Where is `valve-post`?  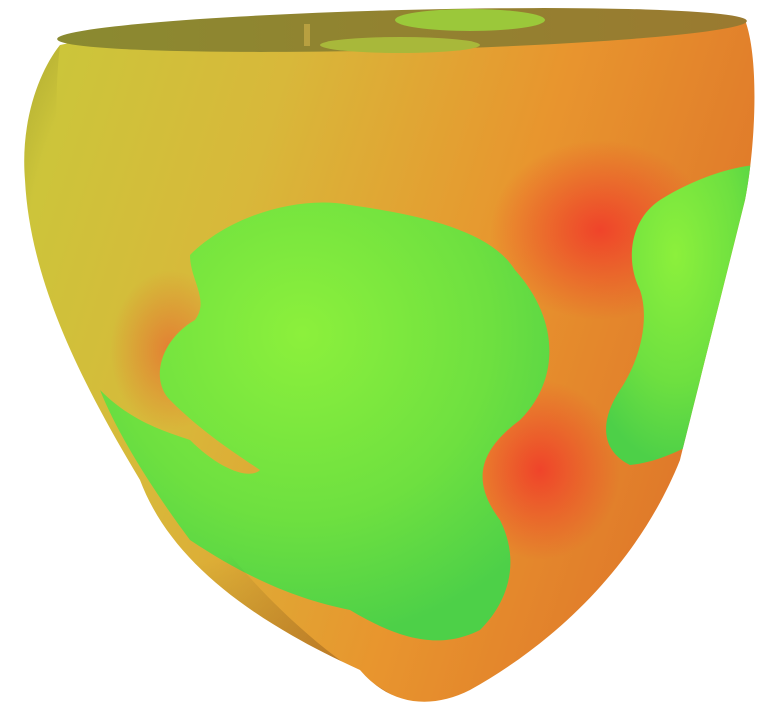 valve-post is located at coordinates (307, 35).